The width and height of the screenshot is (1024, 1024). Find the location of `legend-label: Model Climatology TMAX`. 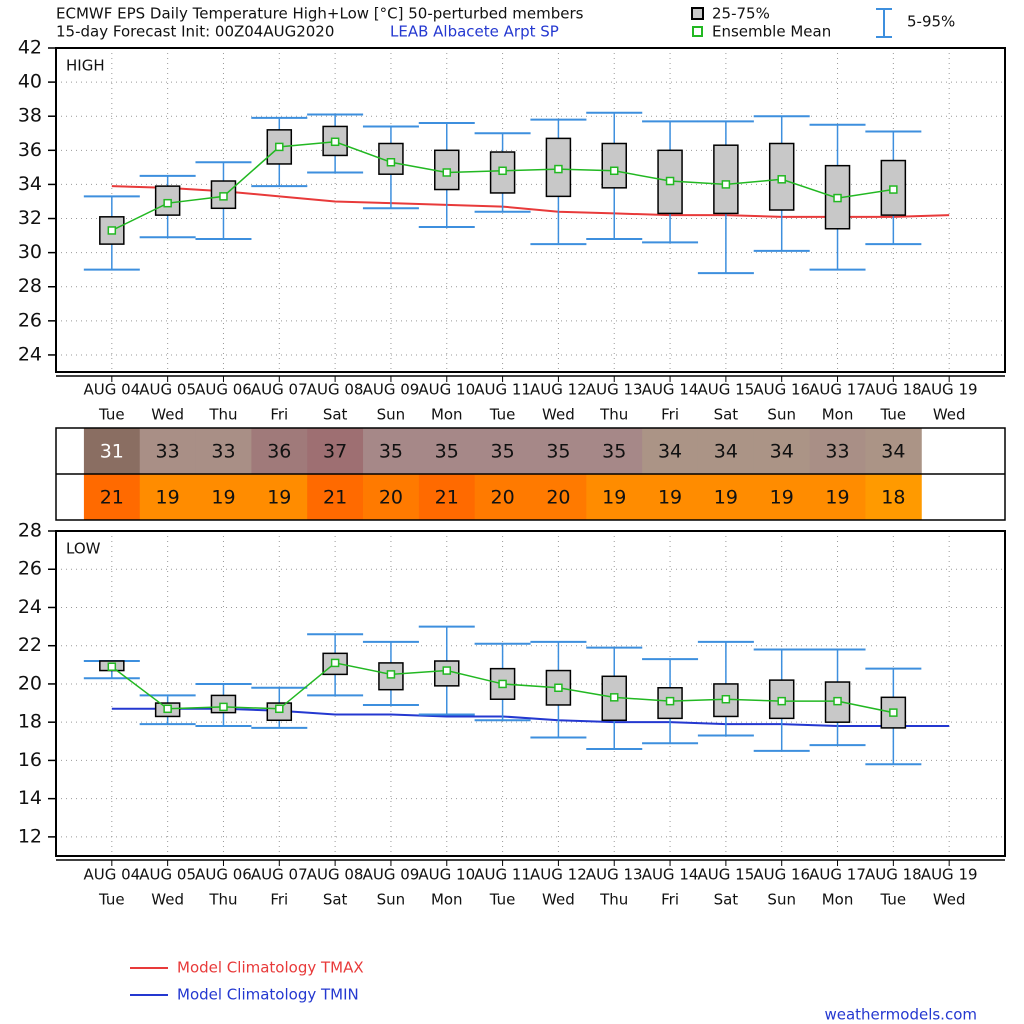

legend-label: Model Climatology TMAX is located at coordinates (270, 968).